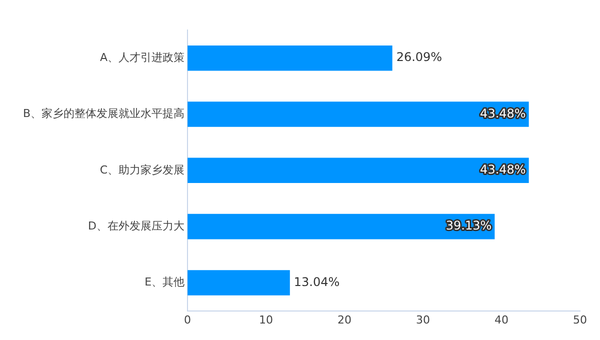 This screenshot has width=600, height=340. I want to click on data-label: 39.13%, so click(469, 225).